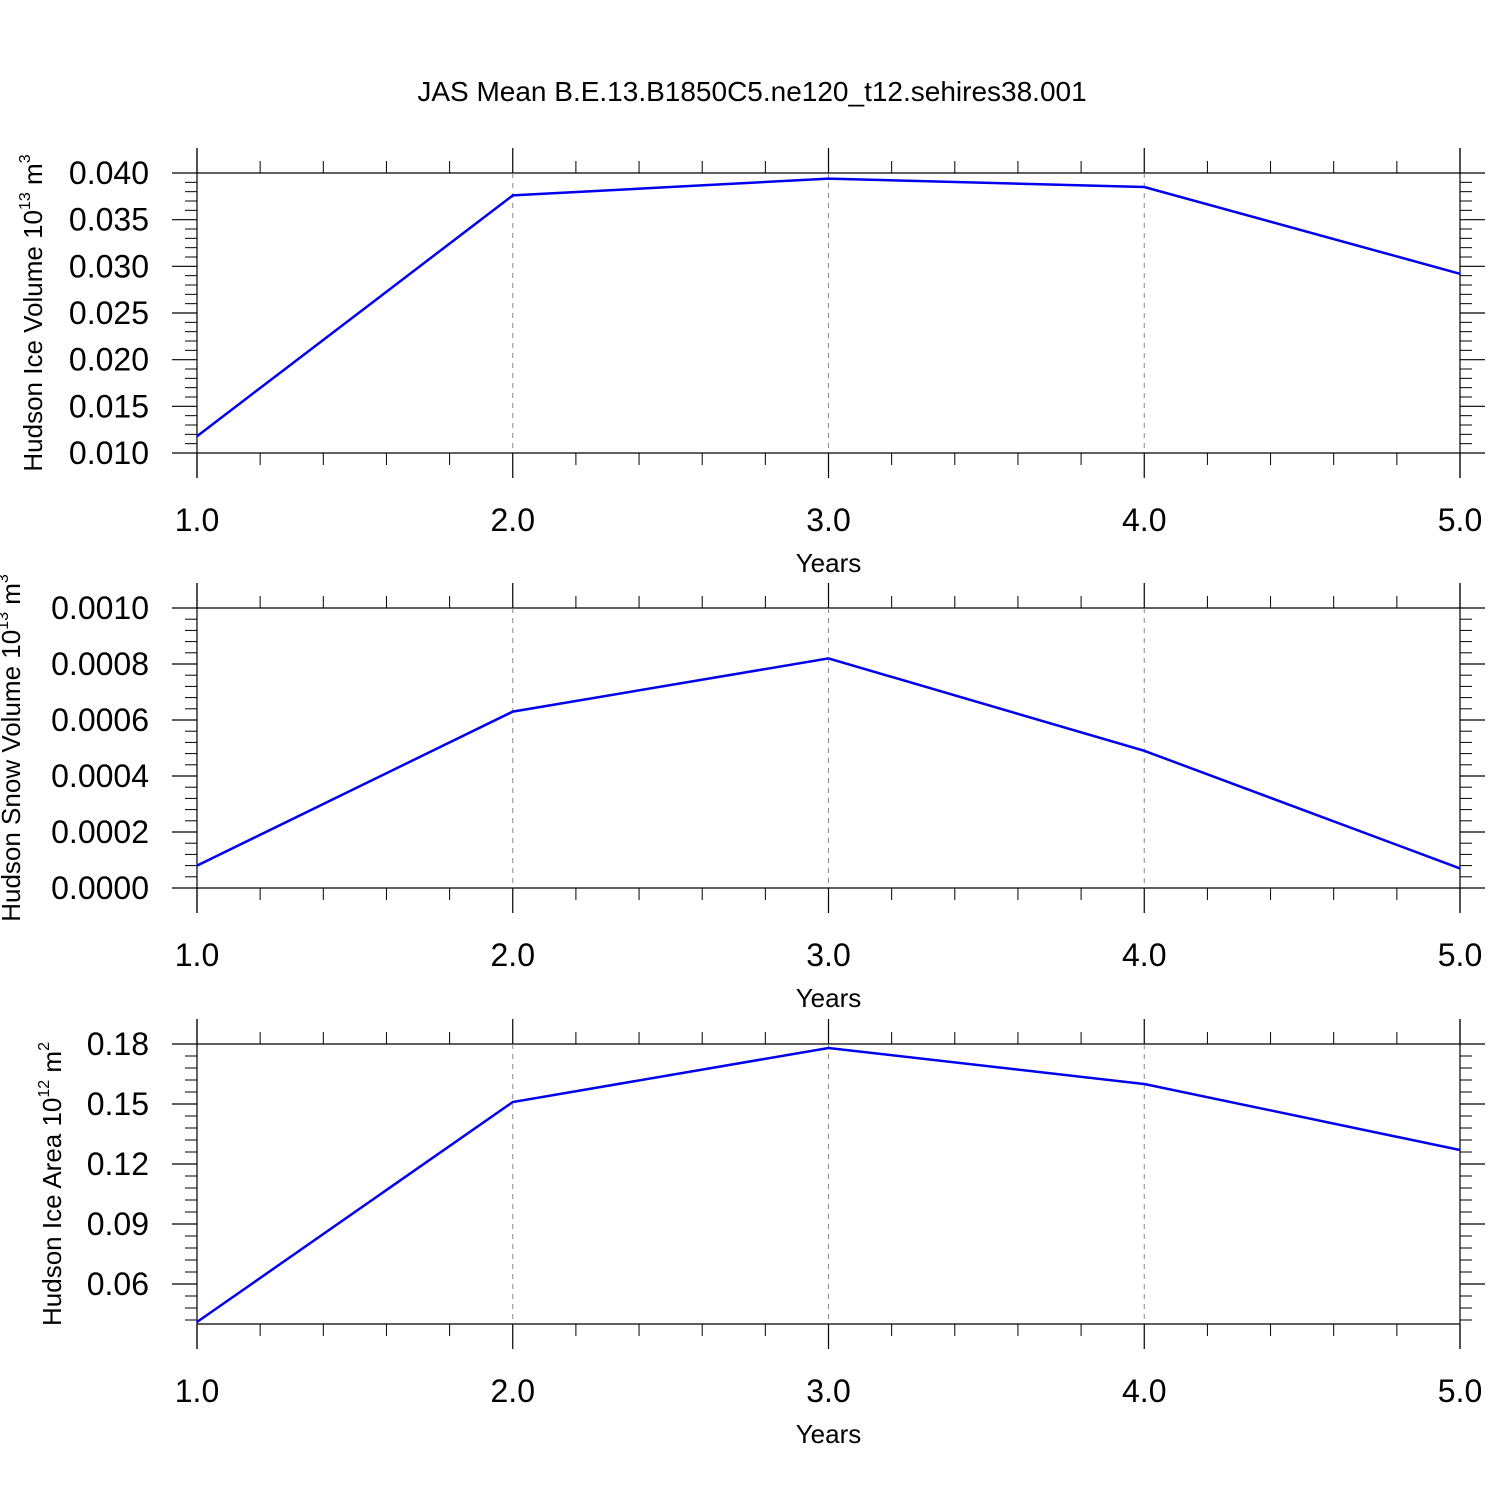 This screenshot has width=1500, height=1500. Describe the element at coordinates (109, 453) in the screenshot. I see `y-tick-label: 0.010` at that location.